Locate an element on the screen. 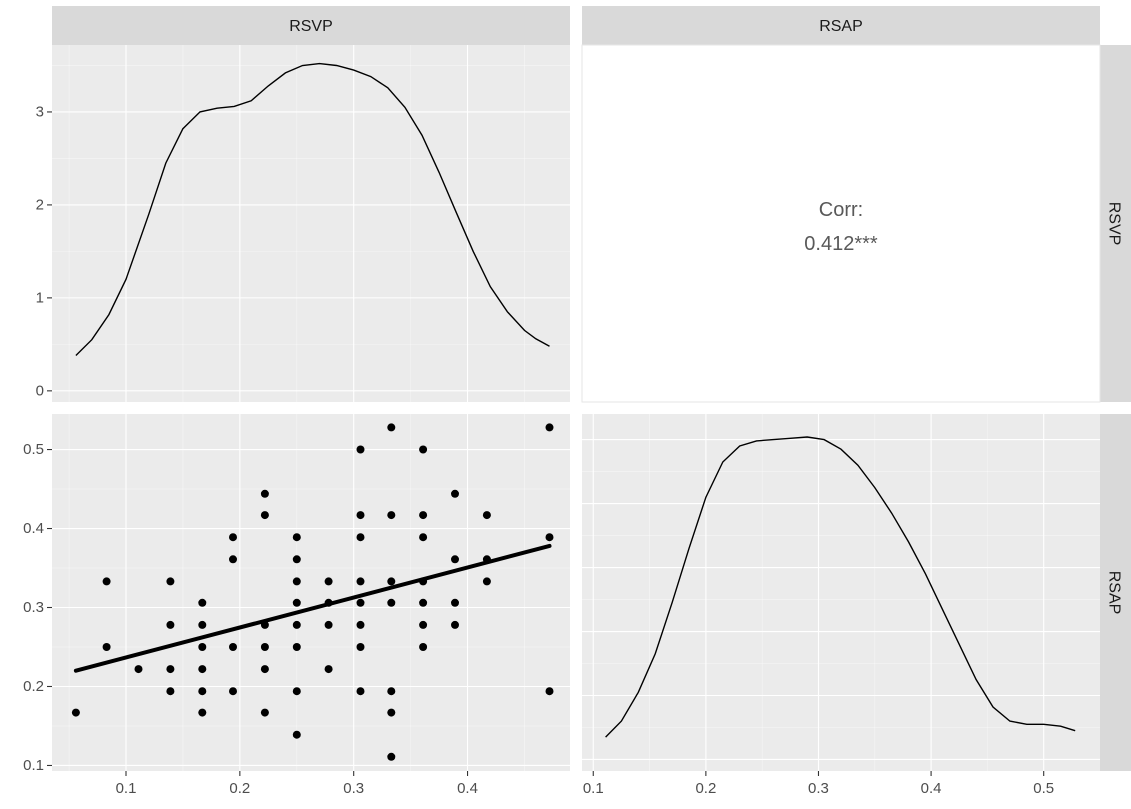  correlation-label: Corr: is located at coordinates (841, 210).